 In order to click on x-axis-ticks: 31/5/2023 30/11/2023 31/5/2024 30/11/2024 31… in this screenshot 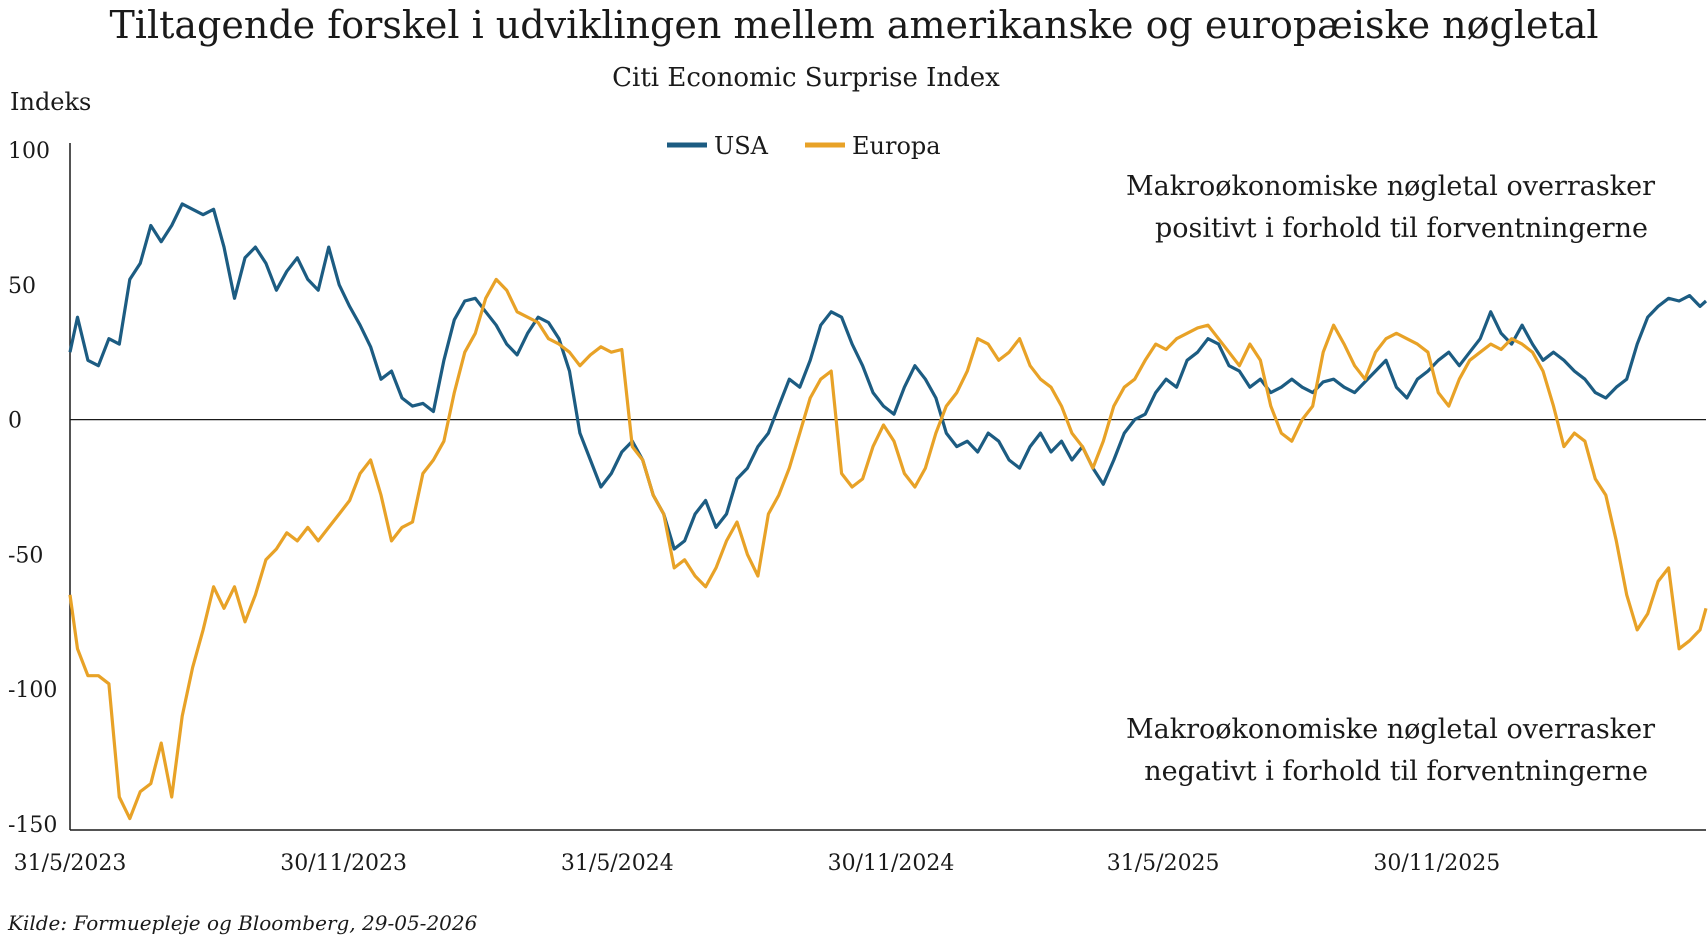, I will do `click(757, 863)`.